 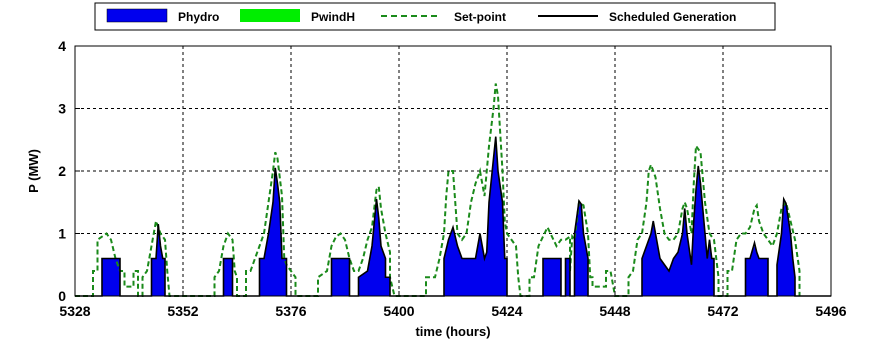 What do you see at coordinates (182, 311) in the screenshot?
I see `x-tick-label: 5352` at bounding box center [182, 311].